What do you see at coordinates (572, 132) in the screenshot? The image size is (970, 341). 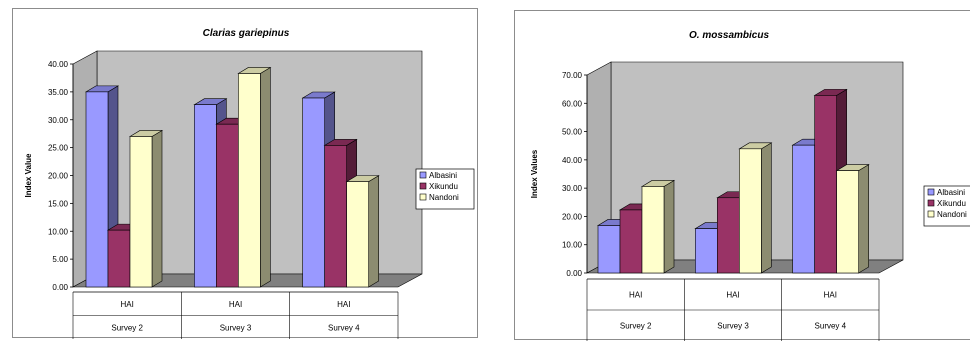 I see `y-tick-label: 50.00` at bounding box center [572, 132].